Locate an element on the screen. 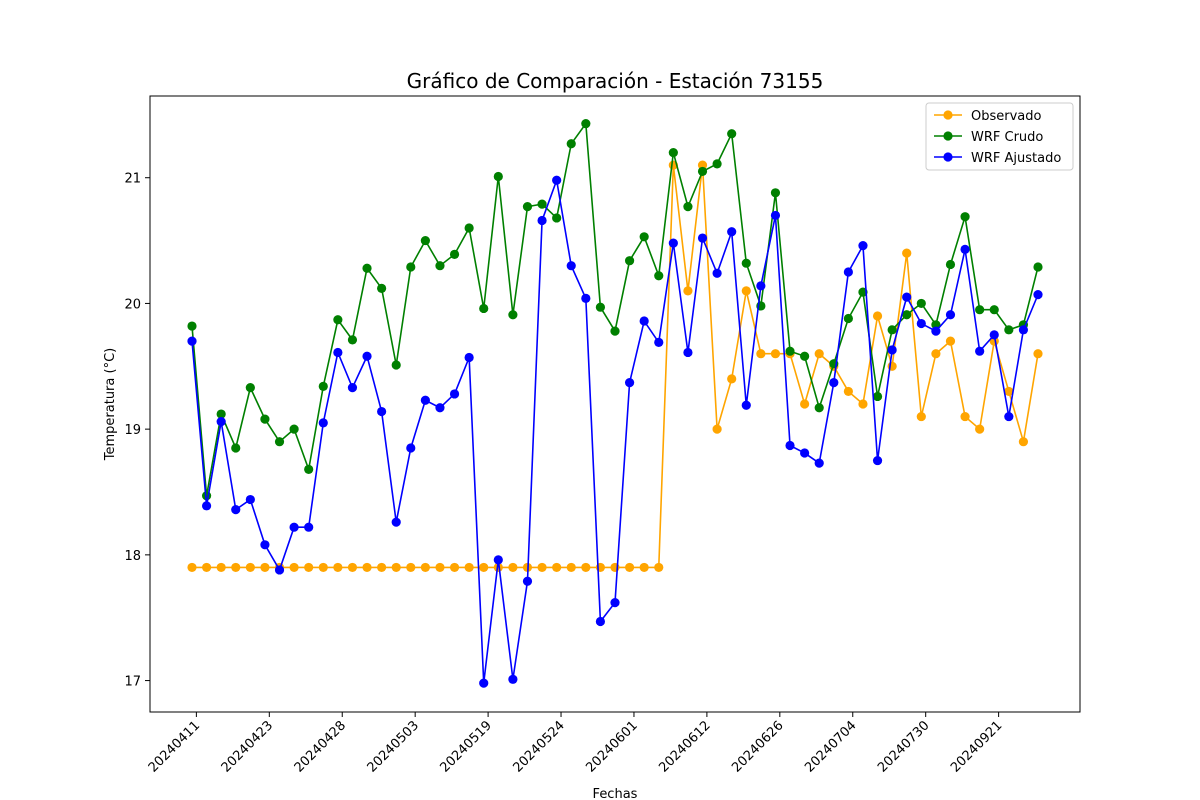 The height and width of the screenshot is (800, 1200). legend-item: WRF Ajustado is located at coordinates (997, 158).